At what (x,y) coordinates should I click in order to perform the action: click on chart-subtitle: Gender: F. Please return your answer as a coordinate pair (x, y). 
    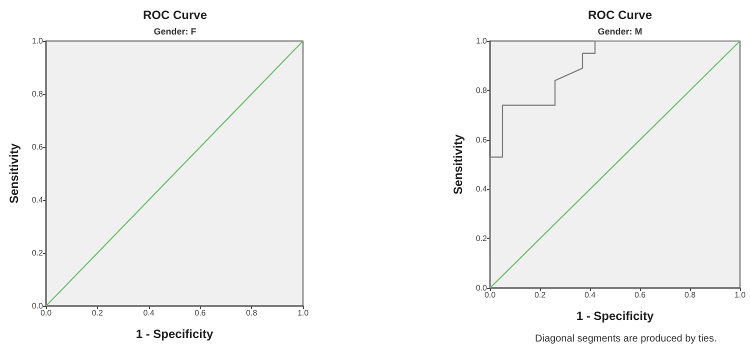
    Looking at the image, I should click on (175, 31).